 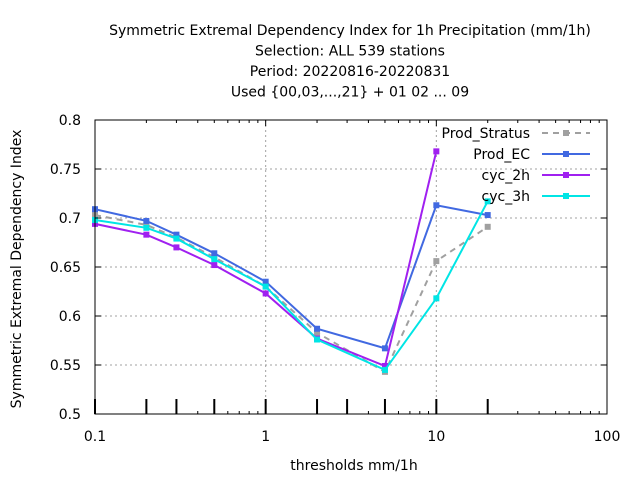 I want to click on y-tick-label: 0.6, so click(x=70, y=317).